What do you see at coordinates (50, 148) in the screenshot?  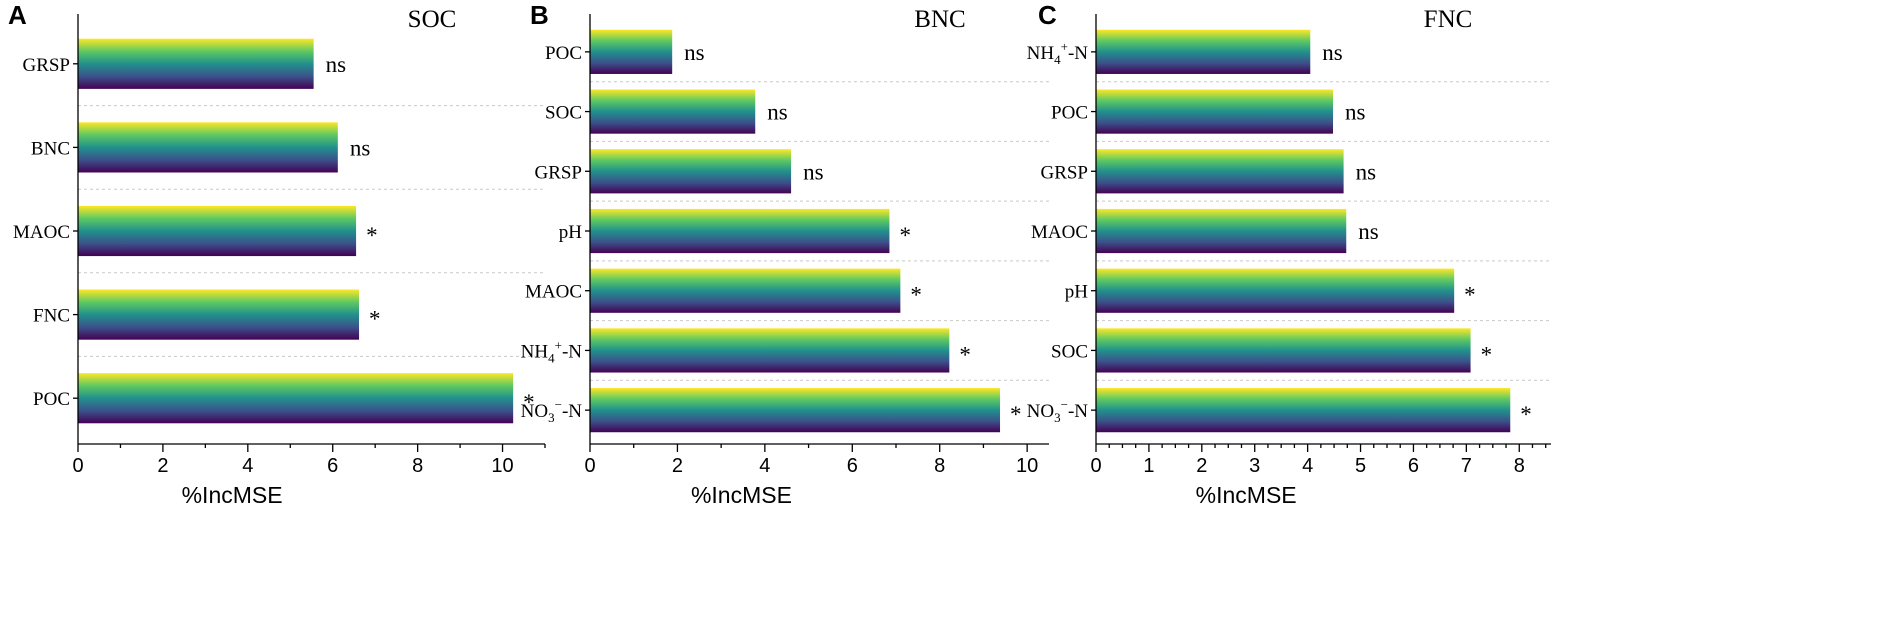 I see `category-label: BNC` at bounding box center [50, 148].